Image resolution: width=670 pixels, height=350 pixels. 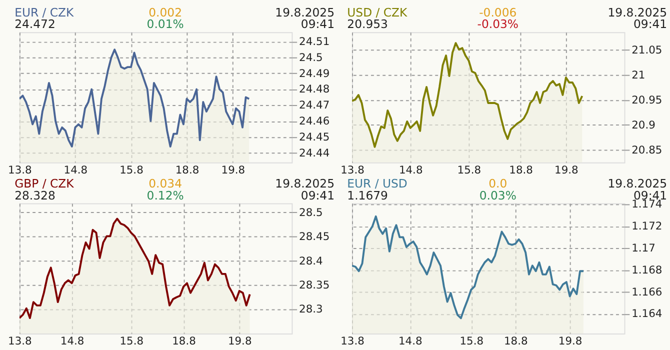 I want to click on y-tick-label: 24.45, so click(x=314, y=137).